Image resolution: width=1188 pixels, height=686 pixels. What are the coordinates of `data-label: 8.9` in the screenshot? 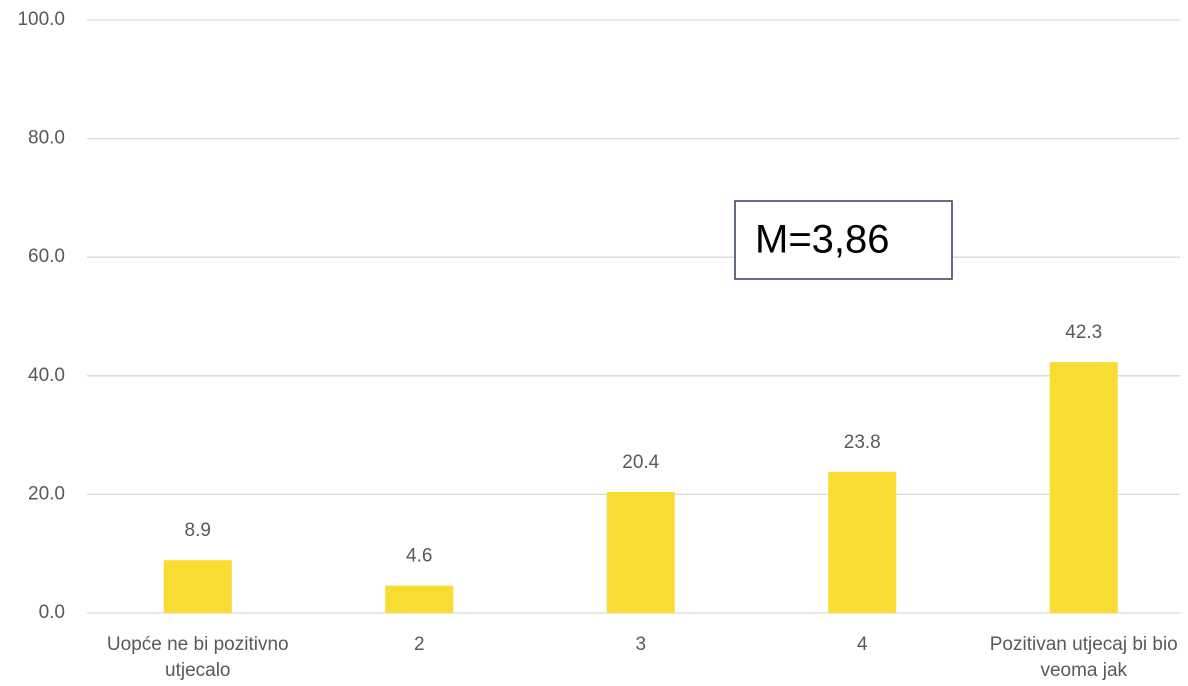 It's located at (198, 530).